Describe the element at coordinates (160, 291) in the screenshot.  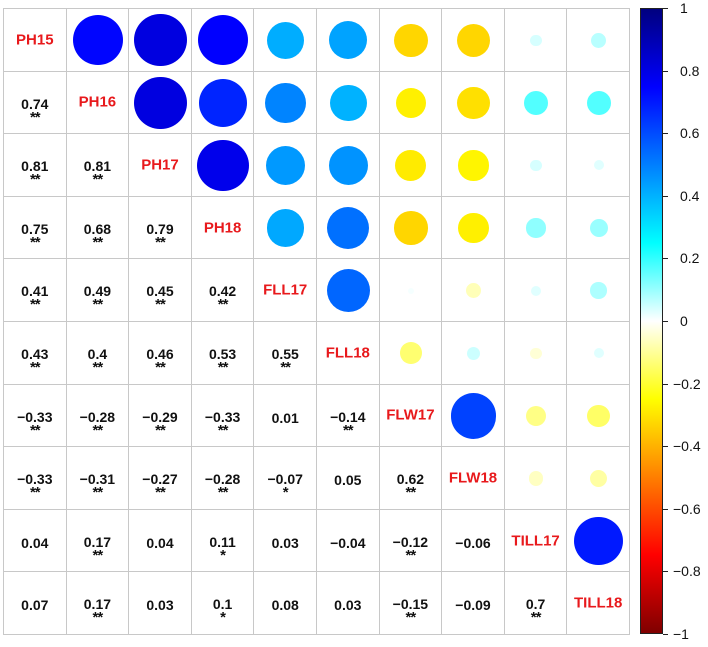
I see `correlation-value: 0.45` at that location.